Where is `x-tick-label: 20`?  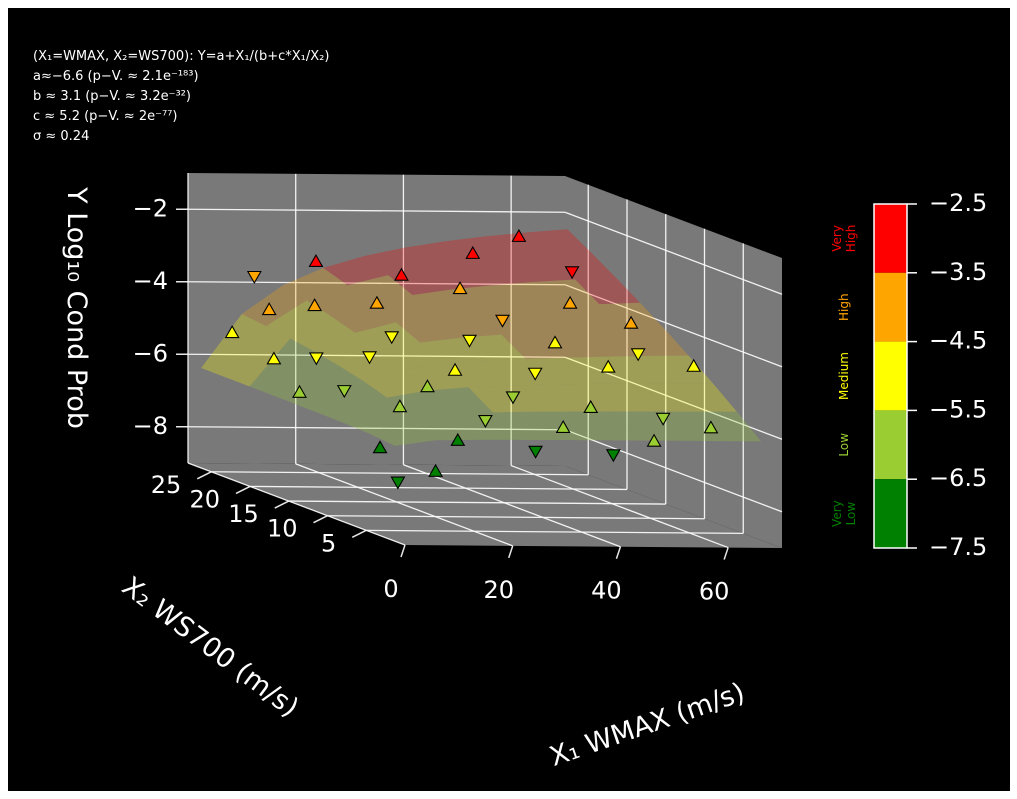 x-tick-label: 20 is located at coordinates (498, 590).